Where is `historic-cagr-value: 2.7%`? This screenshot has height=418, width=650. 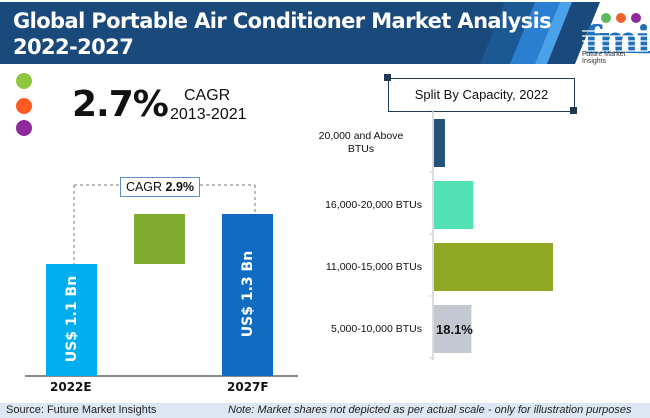 historic-cagr-value: 2.7% is located at coordinates (120, 104).